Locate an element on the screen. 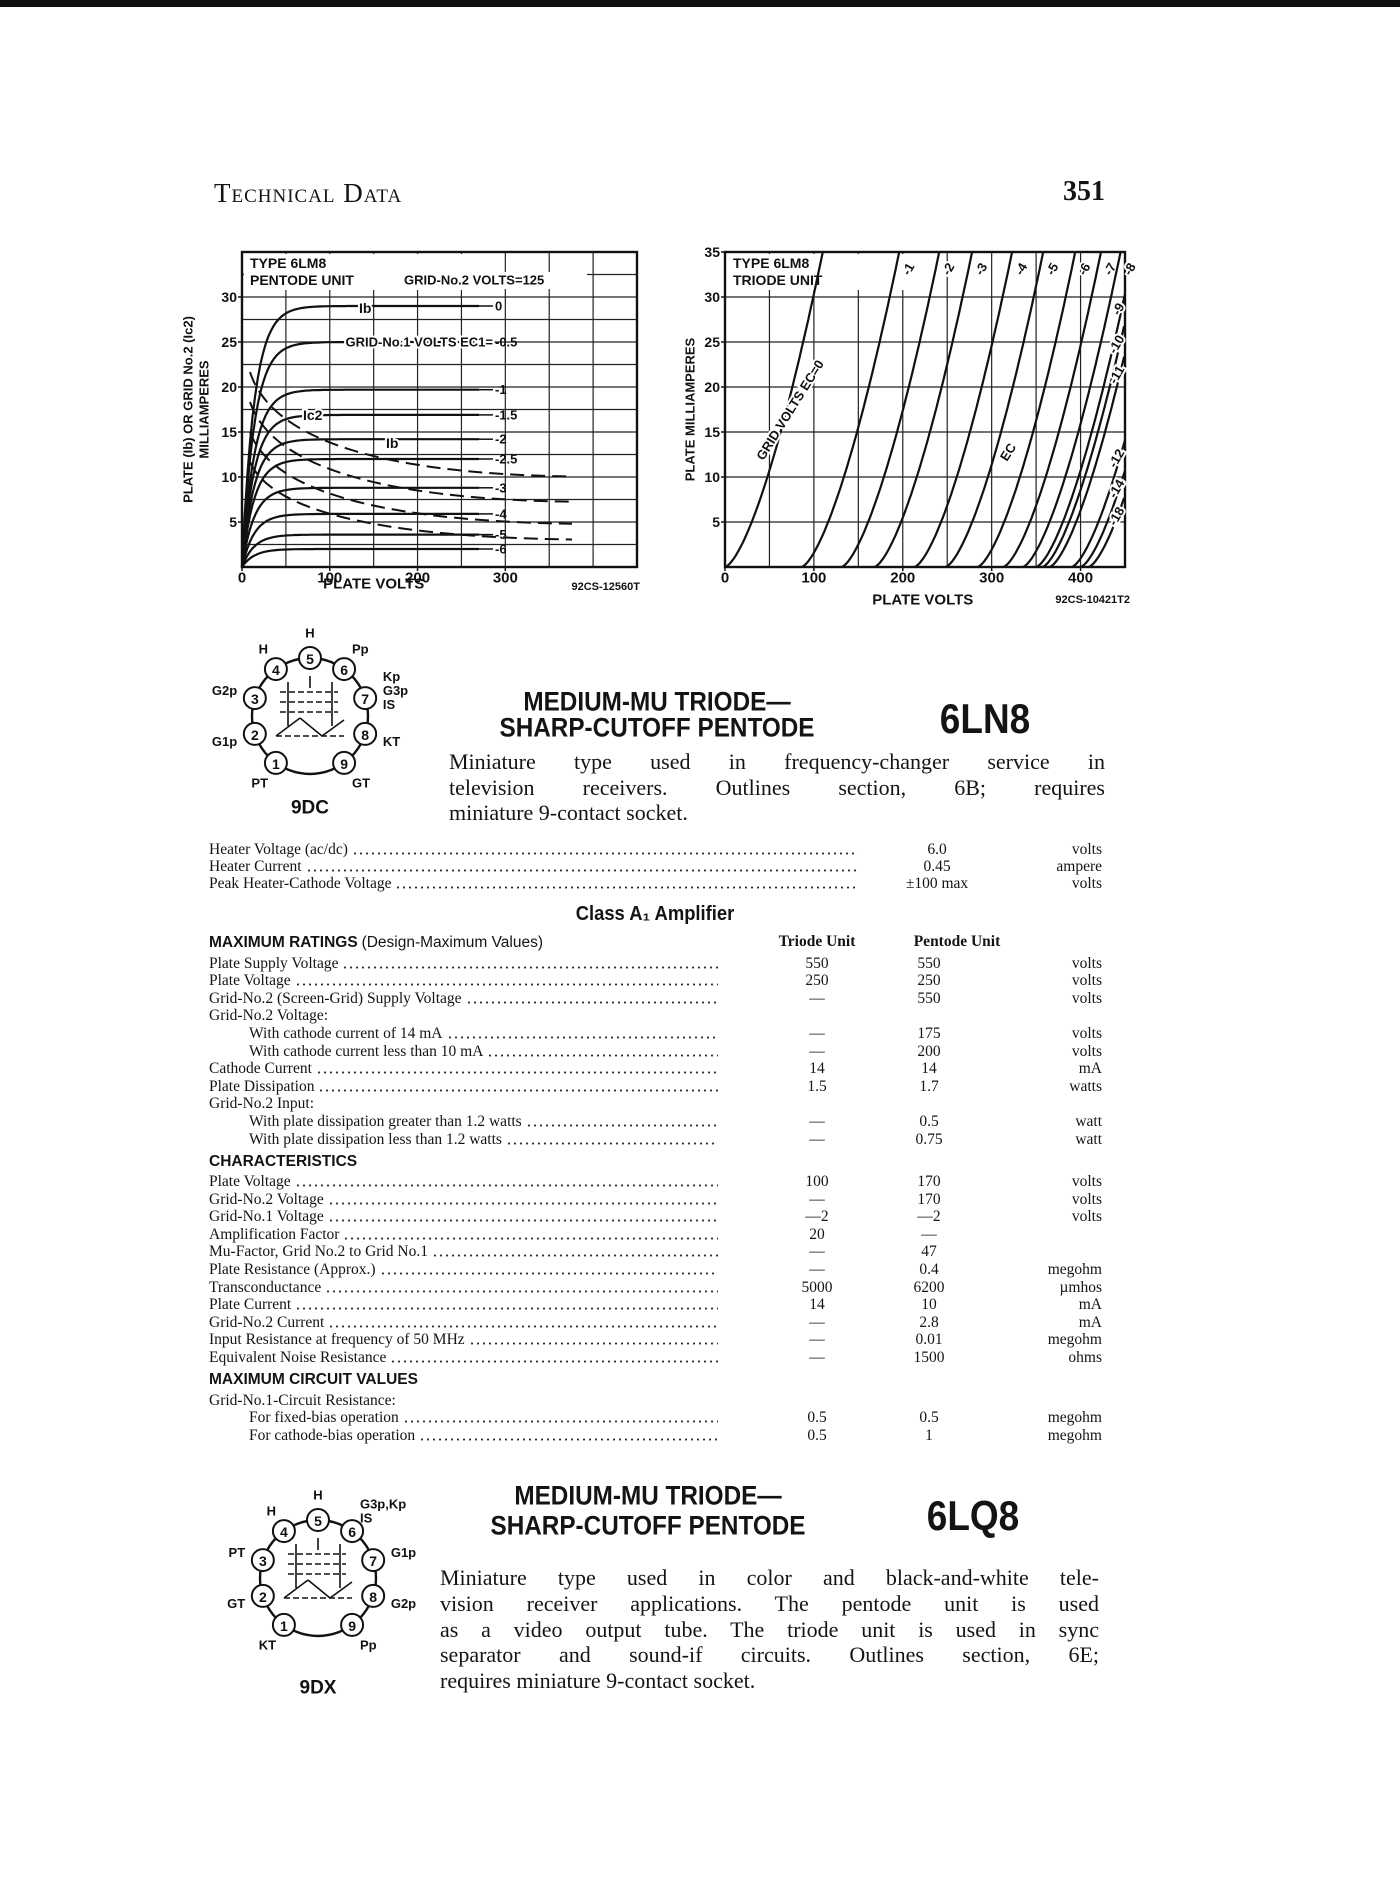 This screenshot has width=1400, height=1904. pentode-value: 550 is located at coordinates (929, 963).